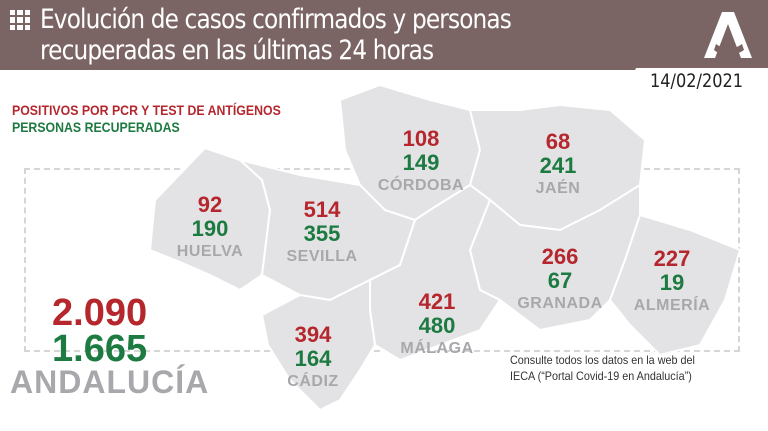 This screenshot has height=431, width=768. I want to click on province-shape-cadiz, so click(318, 345).